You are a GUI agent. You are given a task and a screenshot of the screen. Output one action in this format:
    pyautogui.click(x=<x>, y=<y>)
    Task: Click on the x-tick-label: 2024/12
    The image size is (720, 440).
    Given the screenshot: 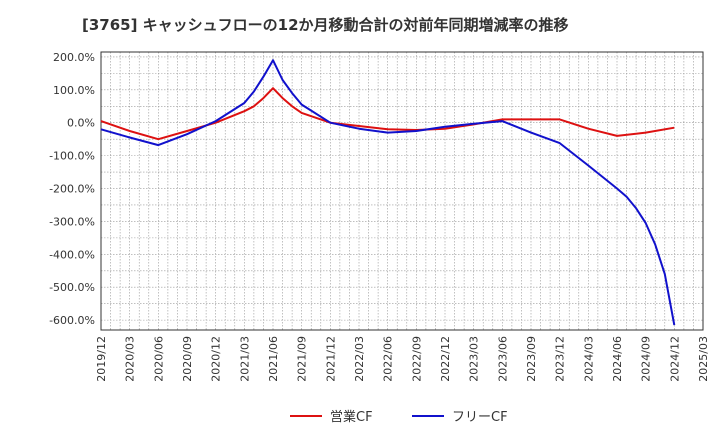 What is the action you would take?
    pyautogui.click(x=674, y=359)
    